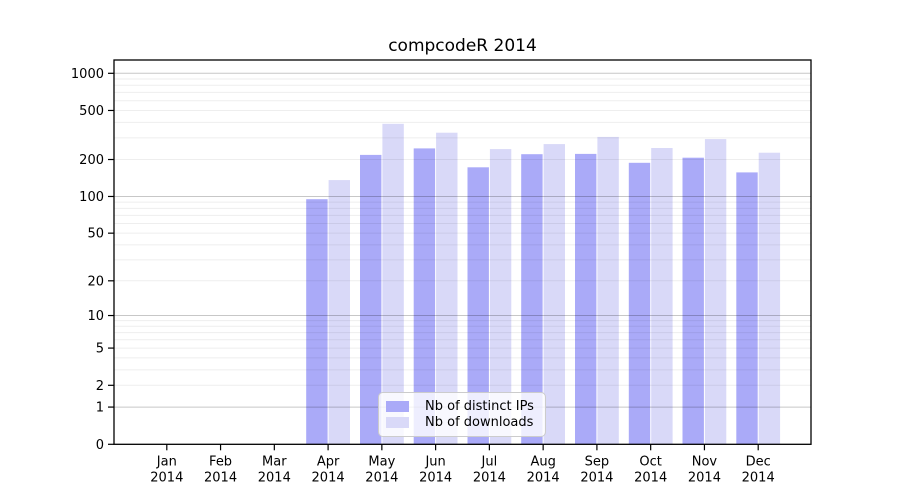 This screenshot has height=500, width=900. Describe the element at coordinates (462, 46) in the screenshot. I see `chart-title: compcodeR 2014` at that location.